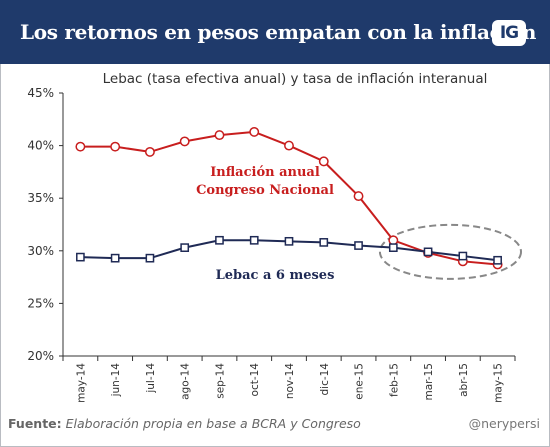 This screenshot has width=550, height=447. I want to click on y-tick-label: 45%, so click(40, 93).